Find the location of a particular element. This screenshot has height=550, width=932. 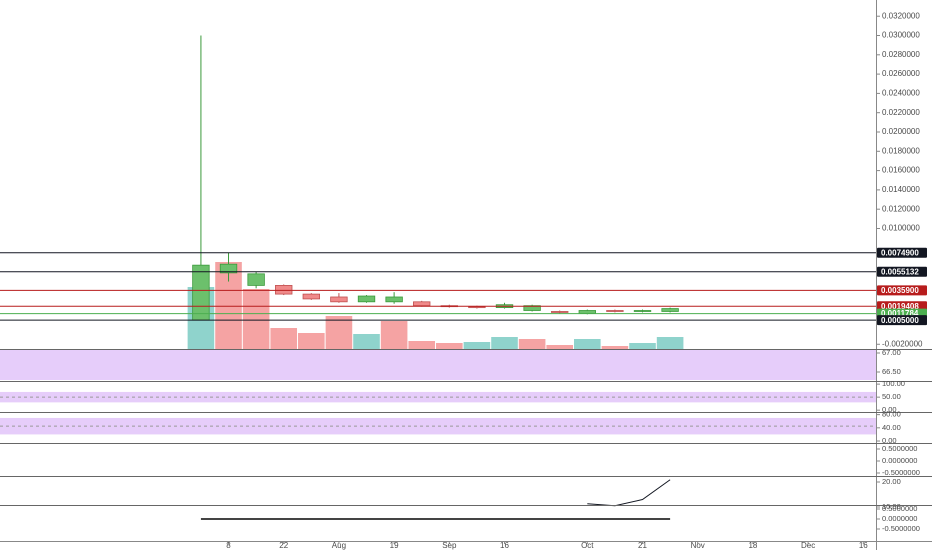

x-tick-label: 8 is located at coordinates (228, 545).